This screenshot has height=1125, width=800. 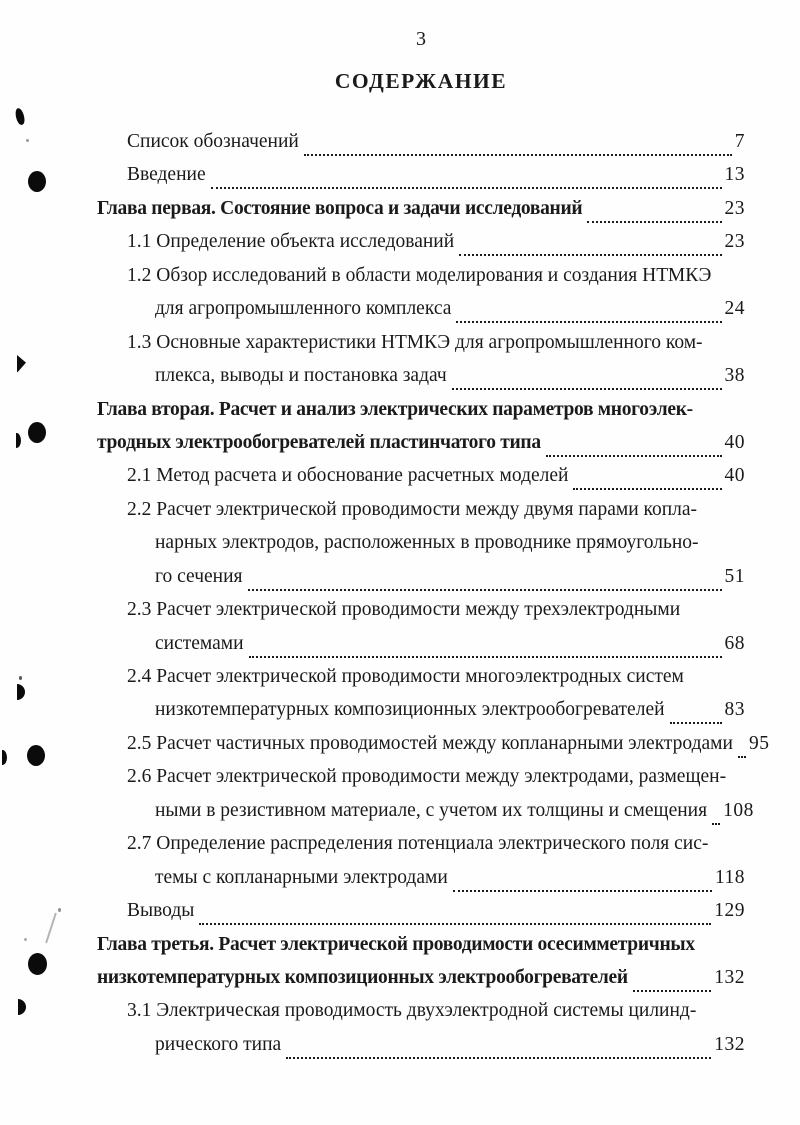 I want to click on toc-entry-line: рического типа 132, so click(x=421, y=1050).